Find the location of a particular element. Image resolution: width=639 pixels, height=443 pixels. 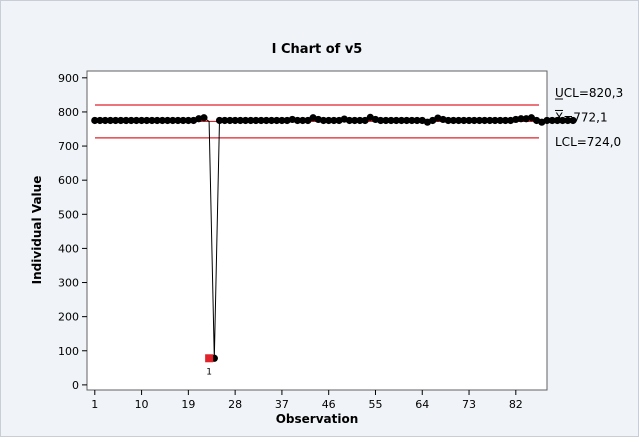

x-tick-label: 73 is located at coordinates (469, 404).